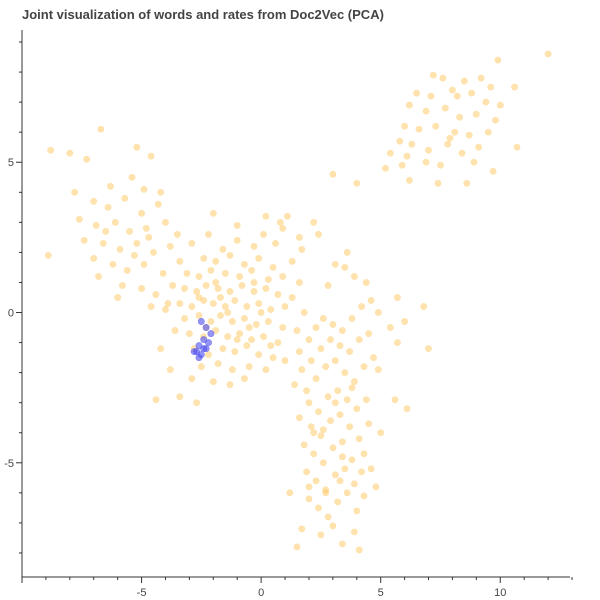 This screenshot has height=600, width=600. What do you see at coordinates (261, 593) in the screenshot?
I see `x-tick-label: 0` at bounding box center [261, 593].